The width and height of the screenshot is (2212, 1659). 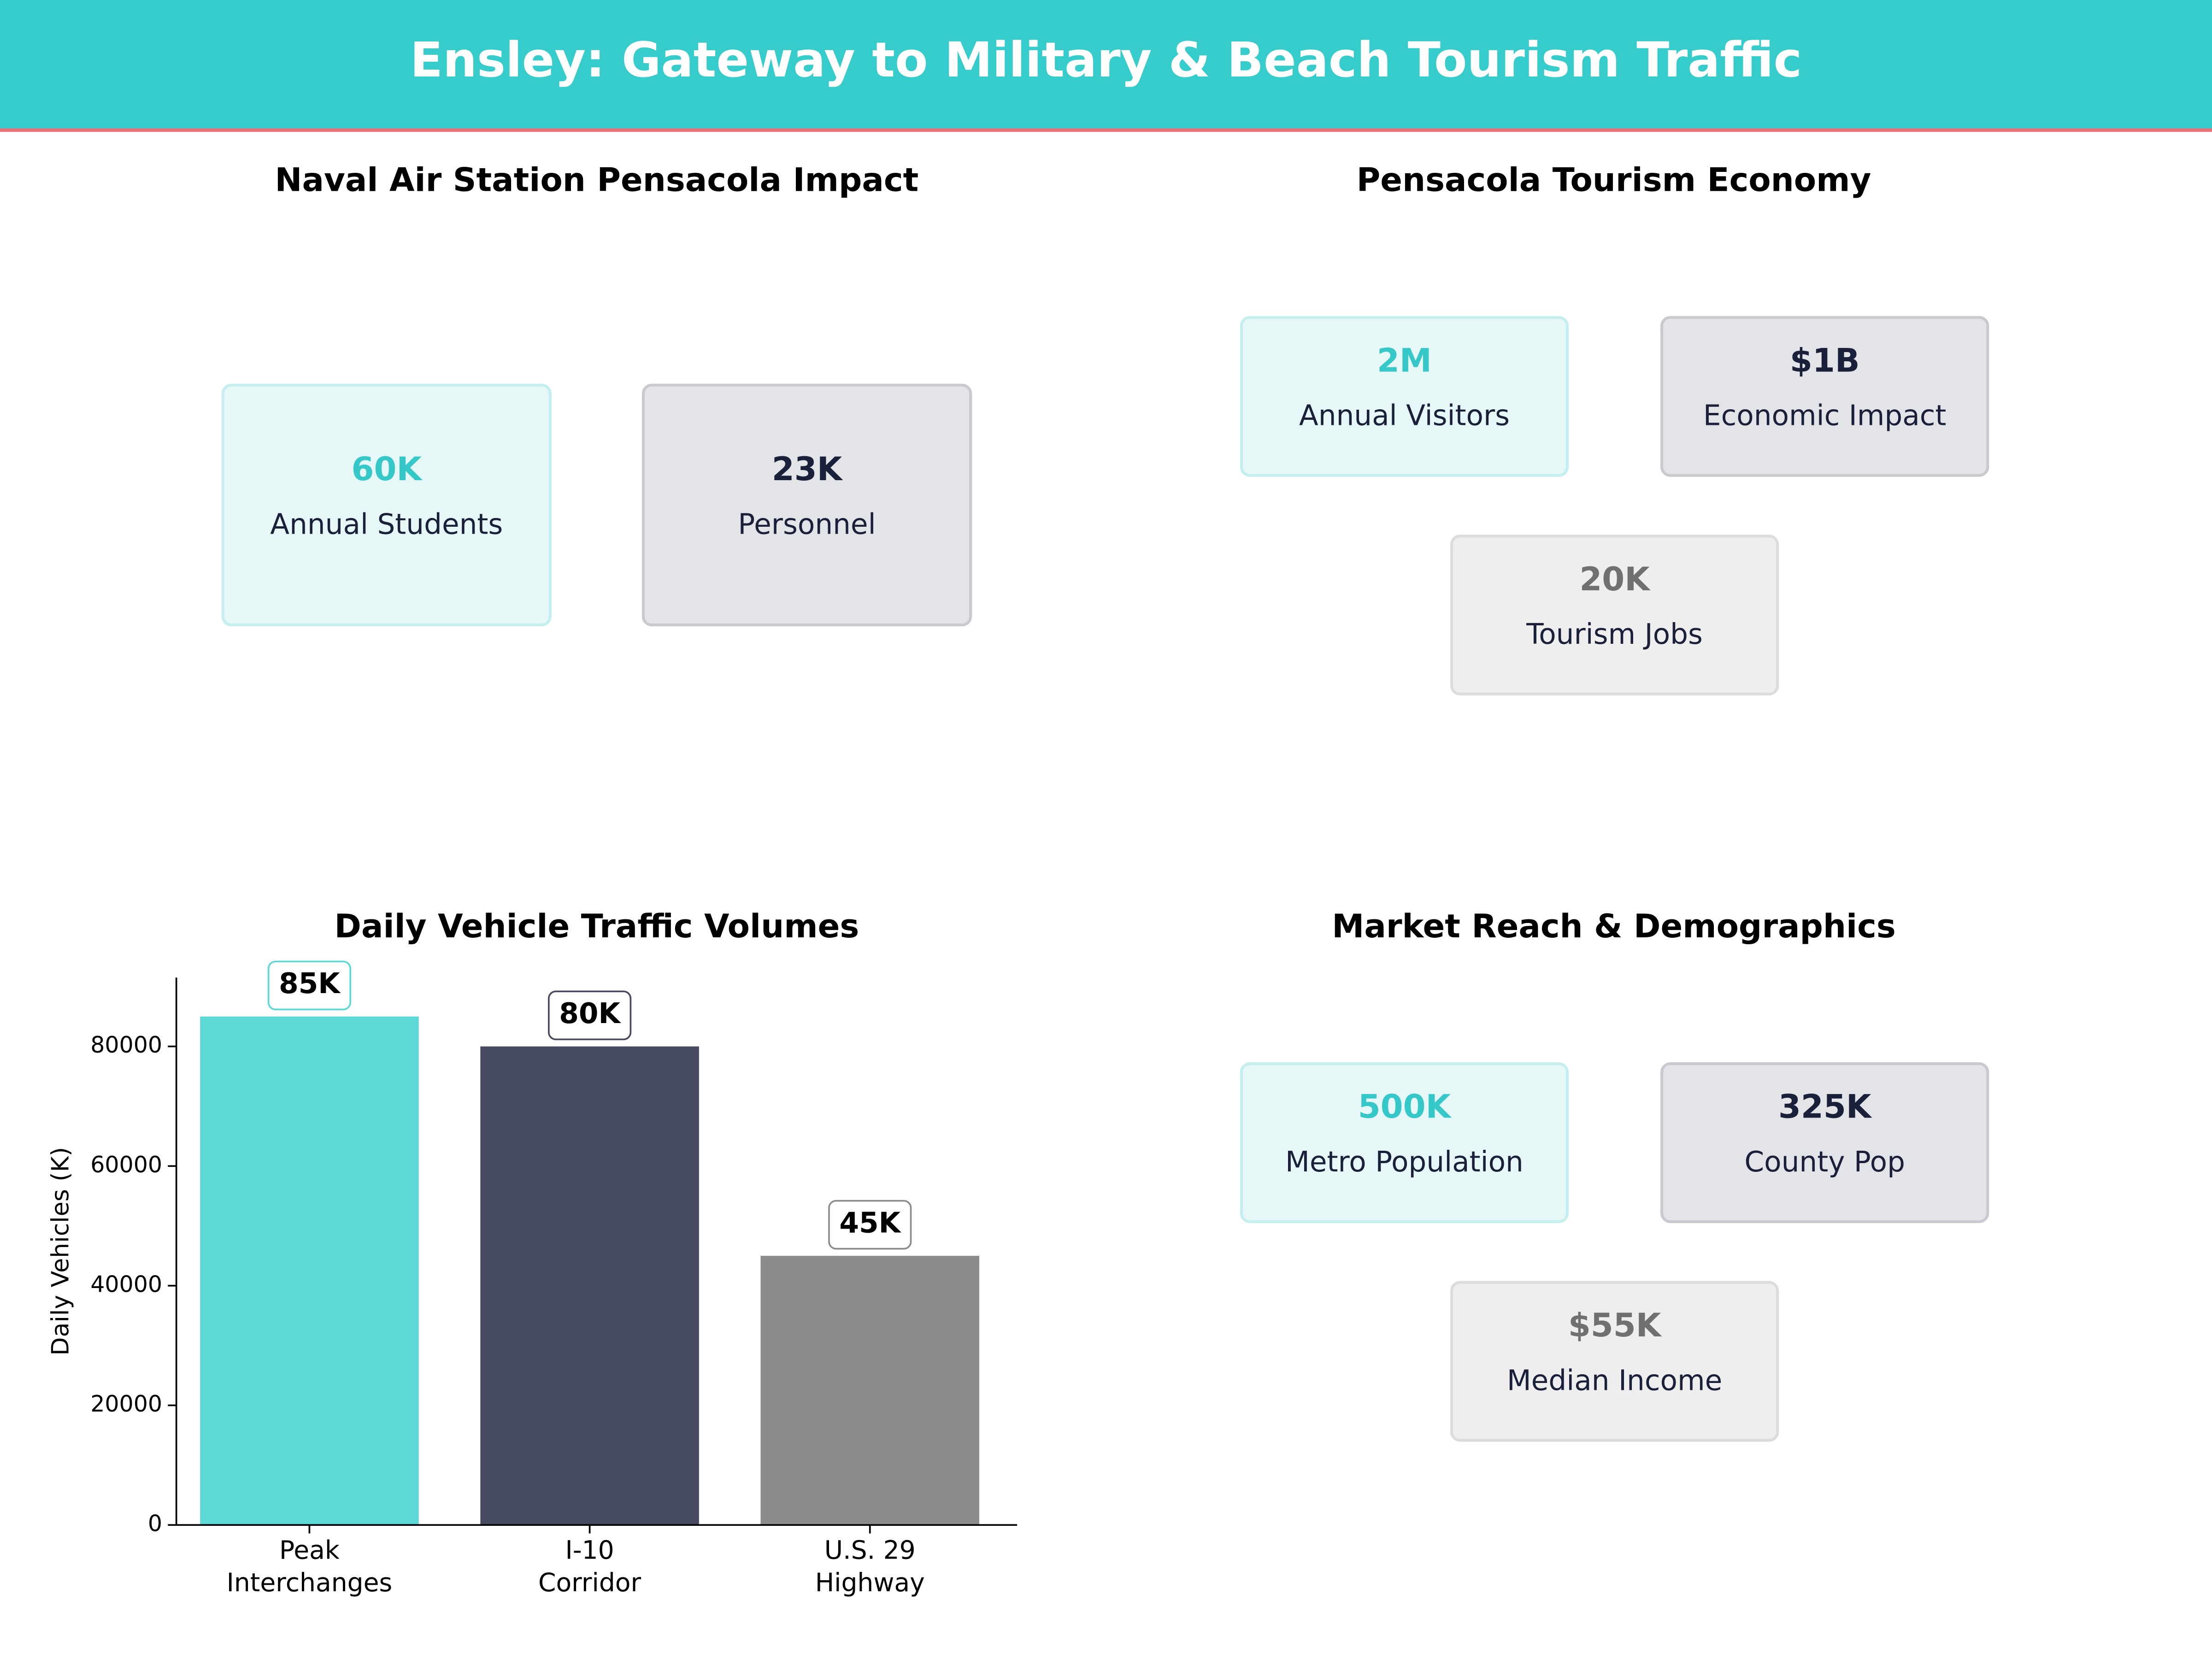 I want to click on stat-value: 60K, so click(x=387, y=469).